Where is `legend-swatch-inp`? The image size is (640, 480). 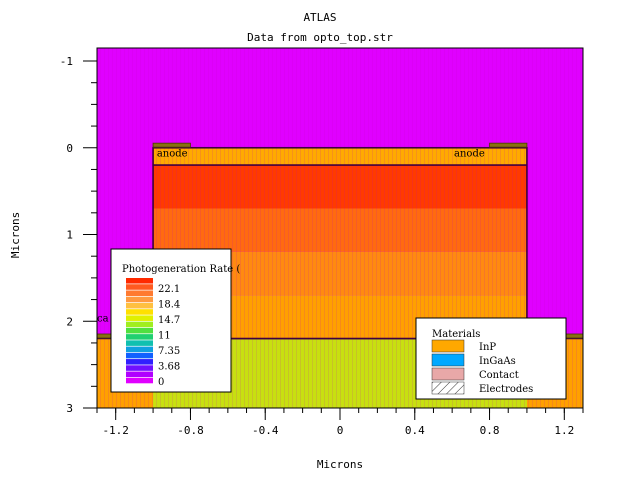
legend-swatch-inp is located at coordinates (448, 346).